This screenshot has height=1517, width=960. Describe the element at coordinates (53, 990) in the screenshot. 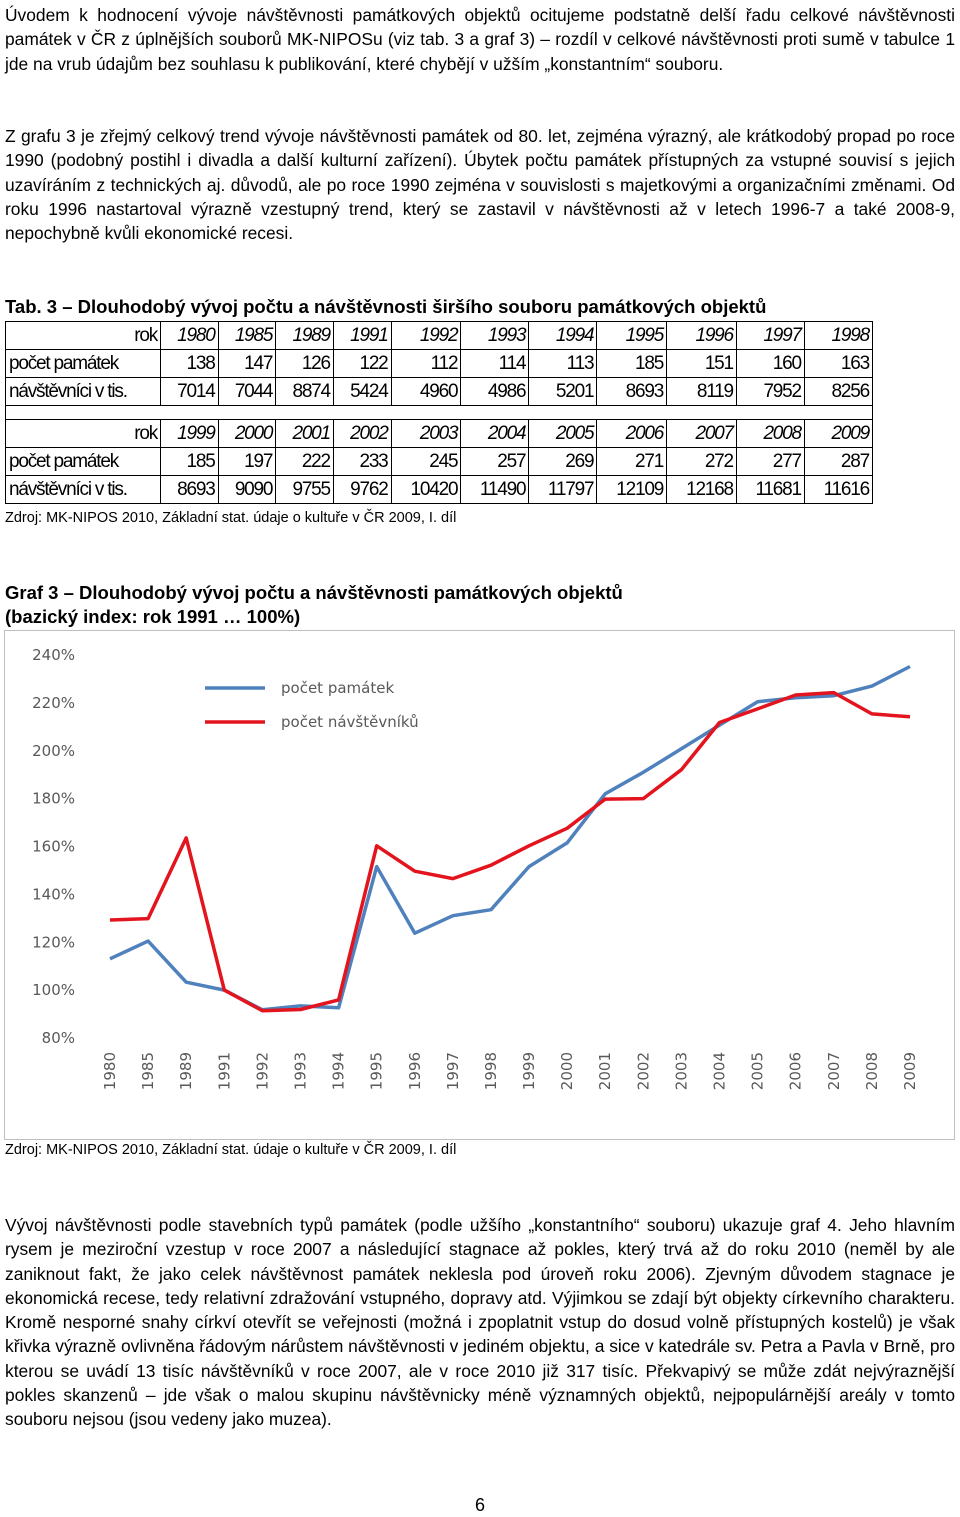

I see `y-tick-label: 100%` at that location.